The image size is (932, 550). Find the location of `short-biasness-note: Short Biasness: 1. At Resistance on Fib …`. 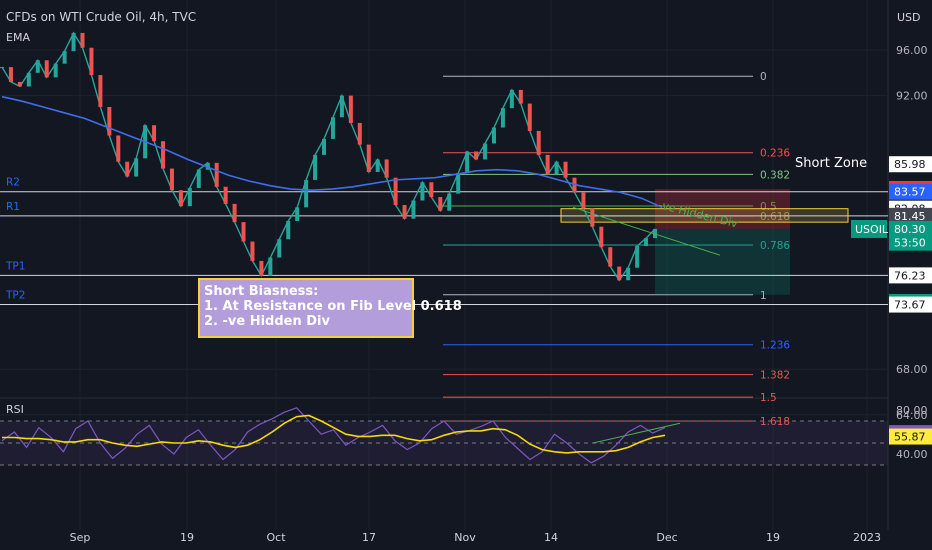

short-biasness-note: Short Biasness: 1. At Resistance on Fib … is located at coordinates (330, 308).